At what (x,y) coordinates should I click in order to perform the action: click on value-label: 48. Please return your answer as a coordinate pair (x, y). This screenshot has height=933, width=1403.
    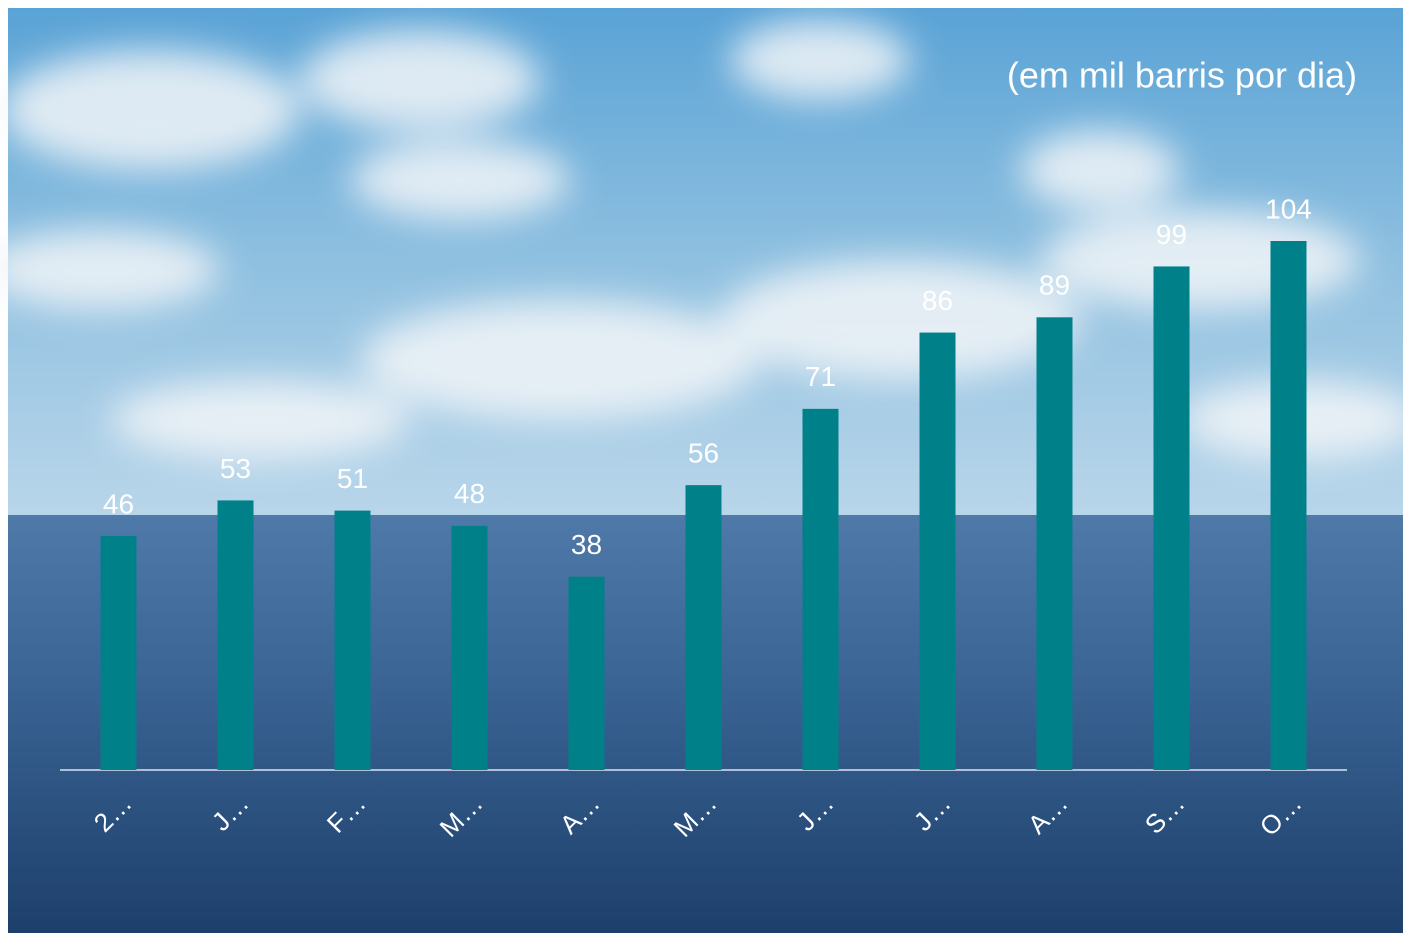
    Looking at the image, I should click on (469, 493).